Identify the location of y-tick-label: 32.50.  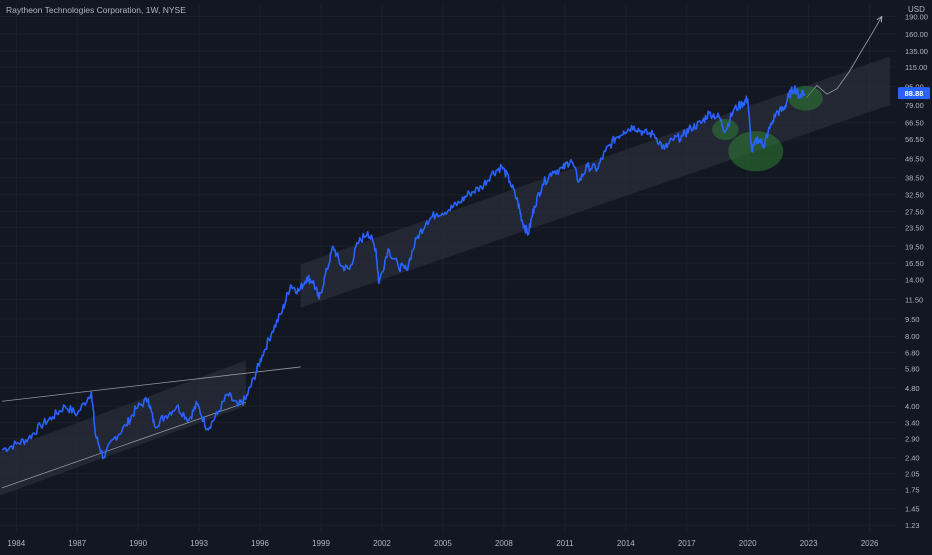
(914, 195).